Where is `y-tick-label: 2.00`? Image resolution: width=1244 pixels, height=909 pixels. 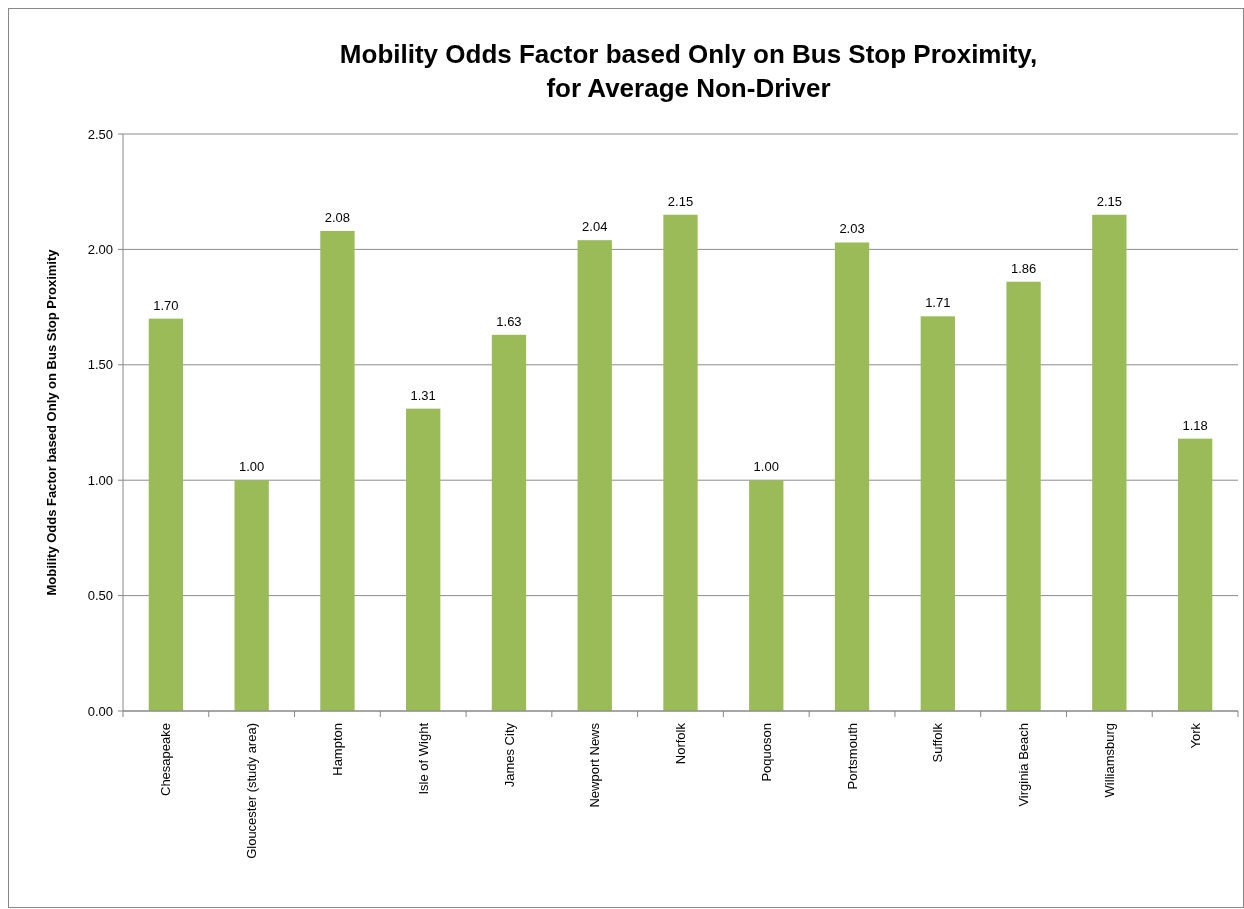 y-tick-label: 2.00 is located at coordinates (100, 249).